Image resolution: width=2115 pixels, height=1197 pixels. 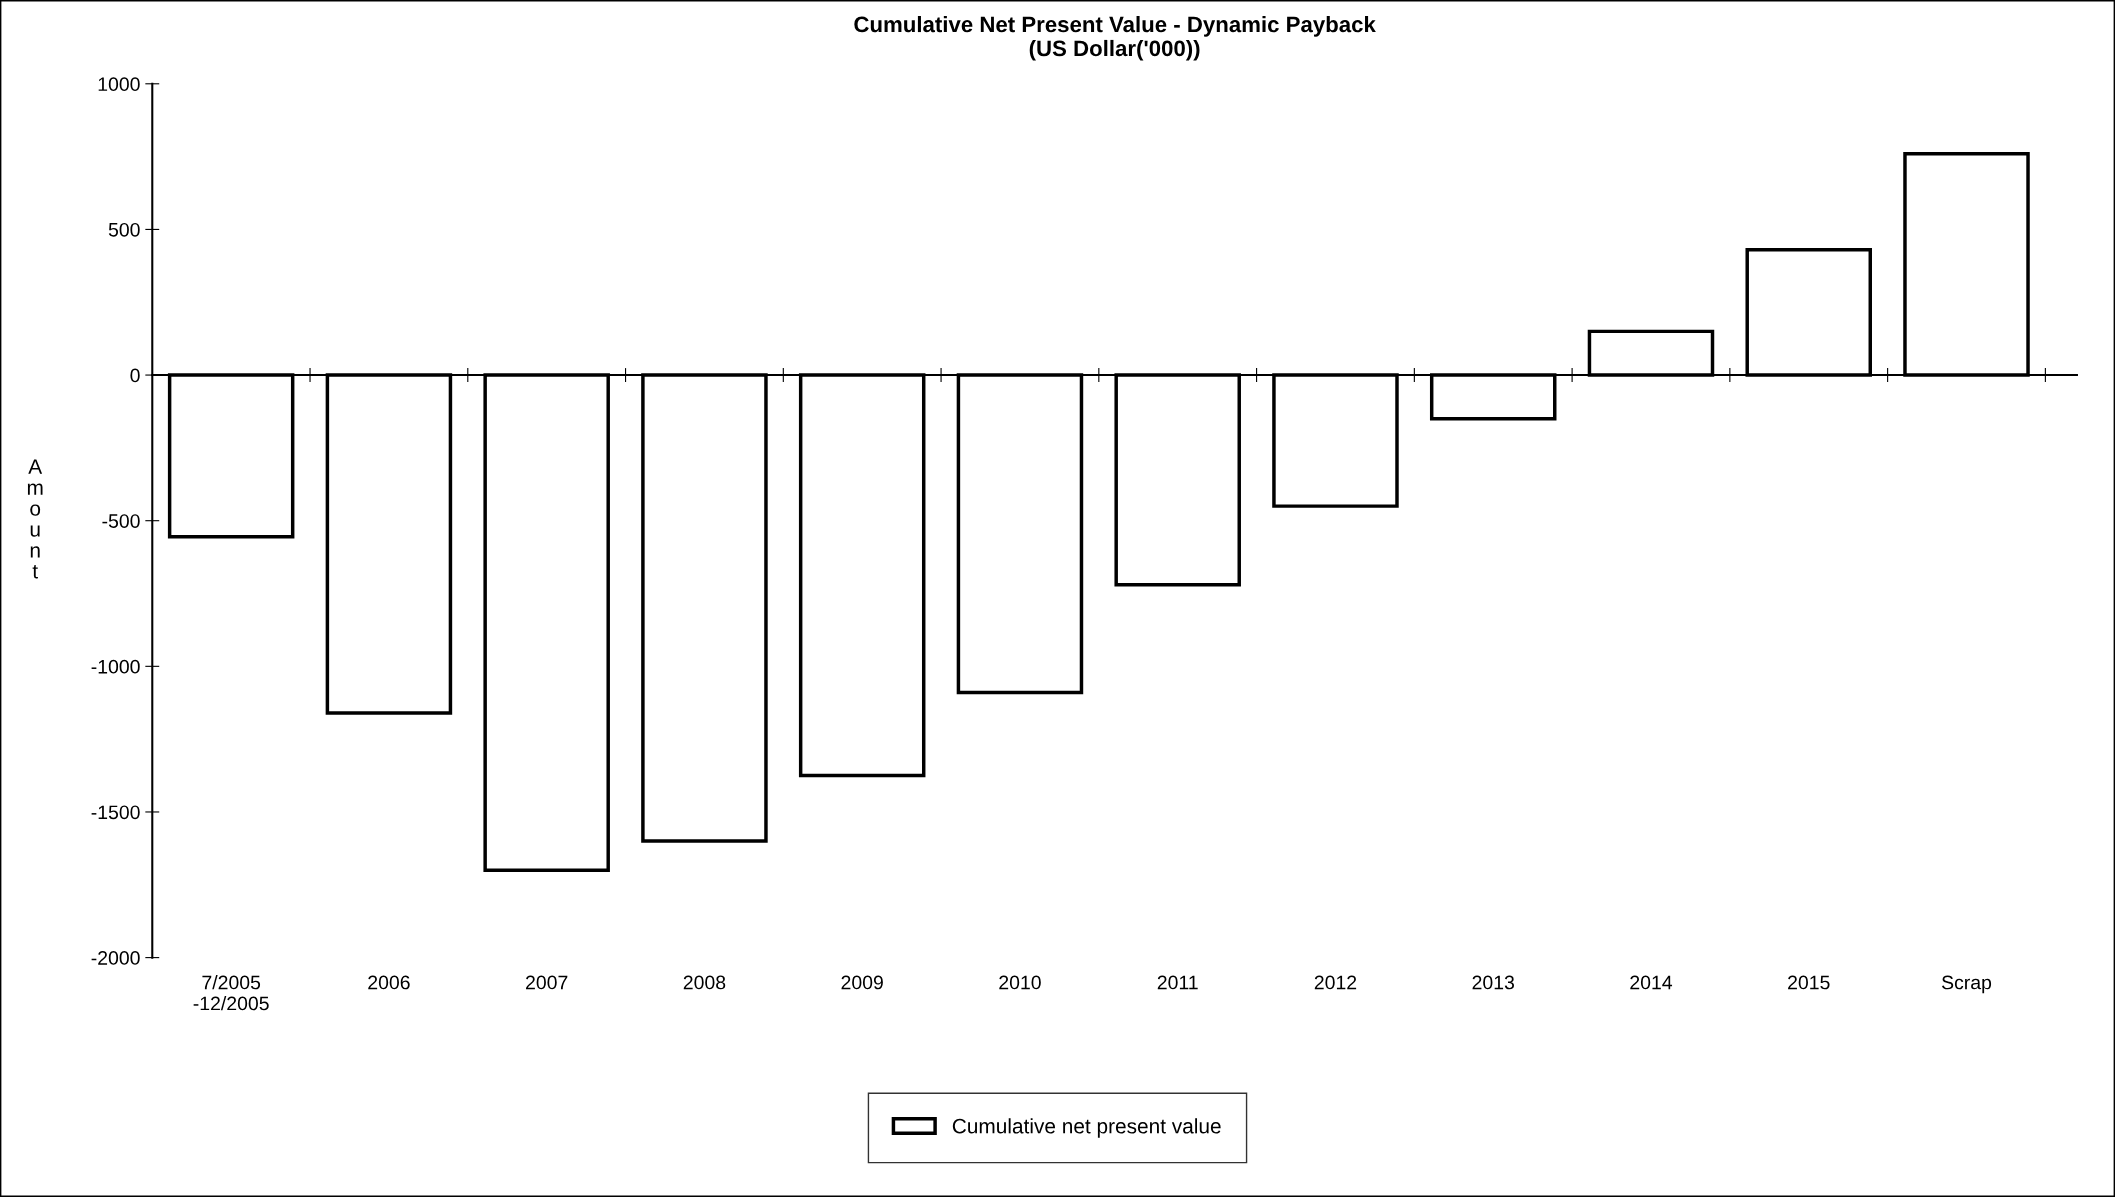 I want to click on x-tick-label: 2014, so click(x=1651, y=982).